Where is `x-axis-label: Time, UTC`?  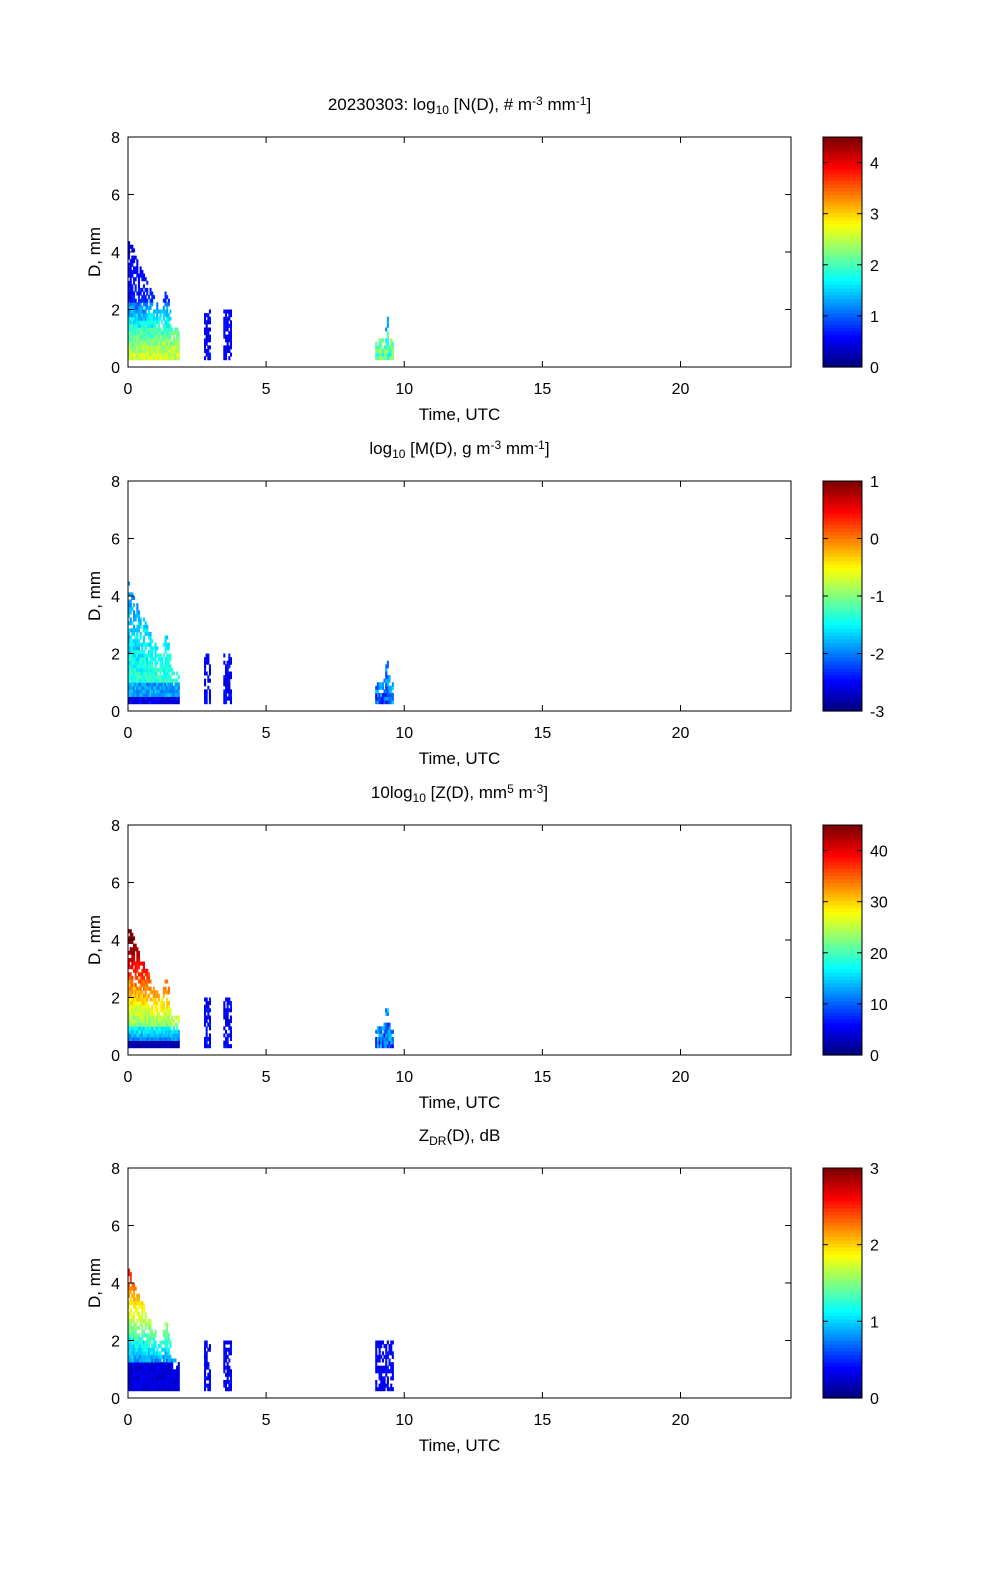 x-axis-label: Time, UTC is located at coordinates (460, 758).